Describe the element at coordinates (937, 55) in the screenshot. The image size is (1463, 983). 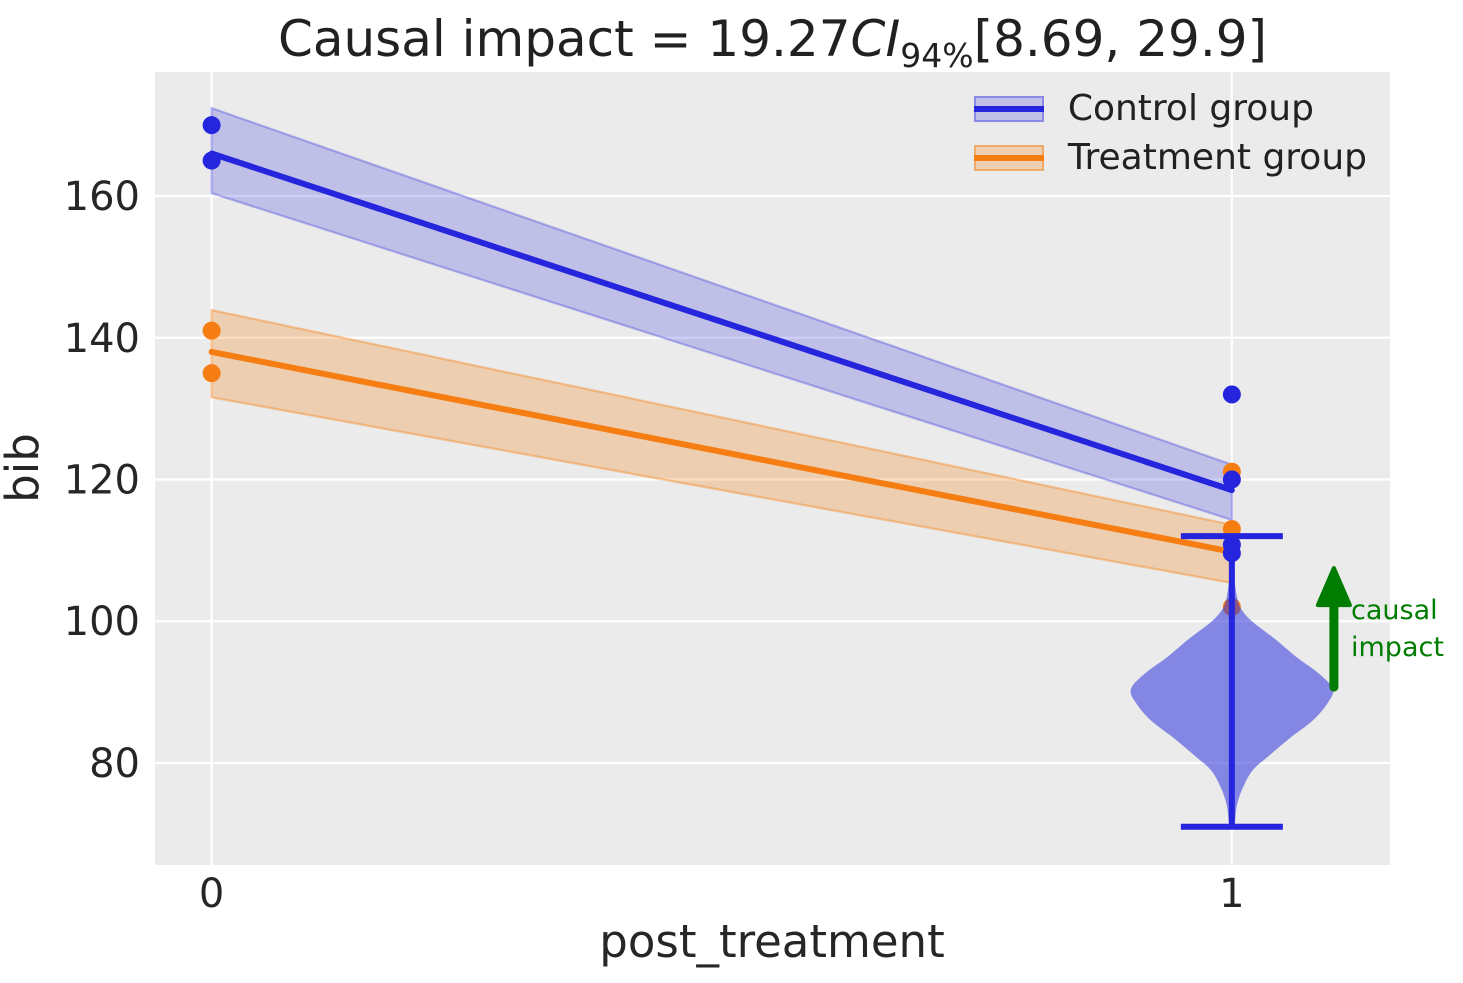
I see `title-subscript: 94%` at that location.